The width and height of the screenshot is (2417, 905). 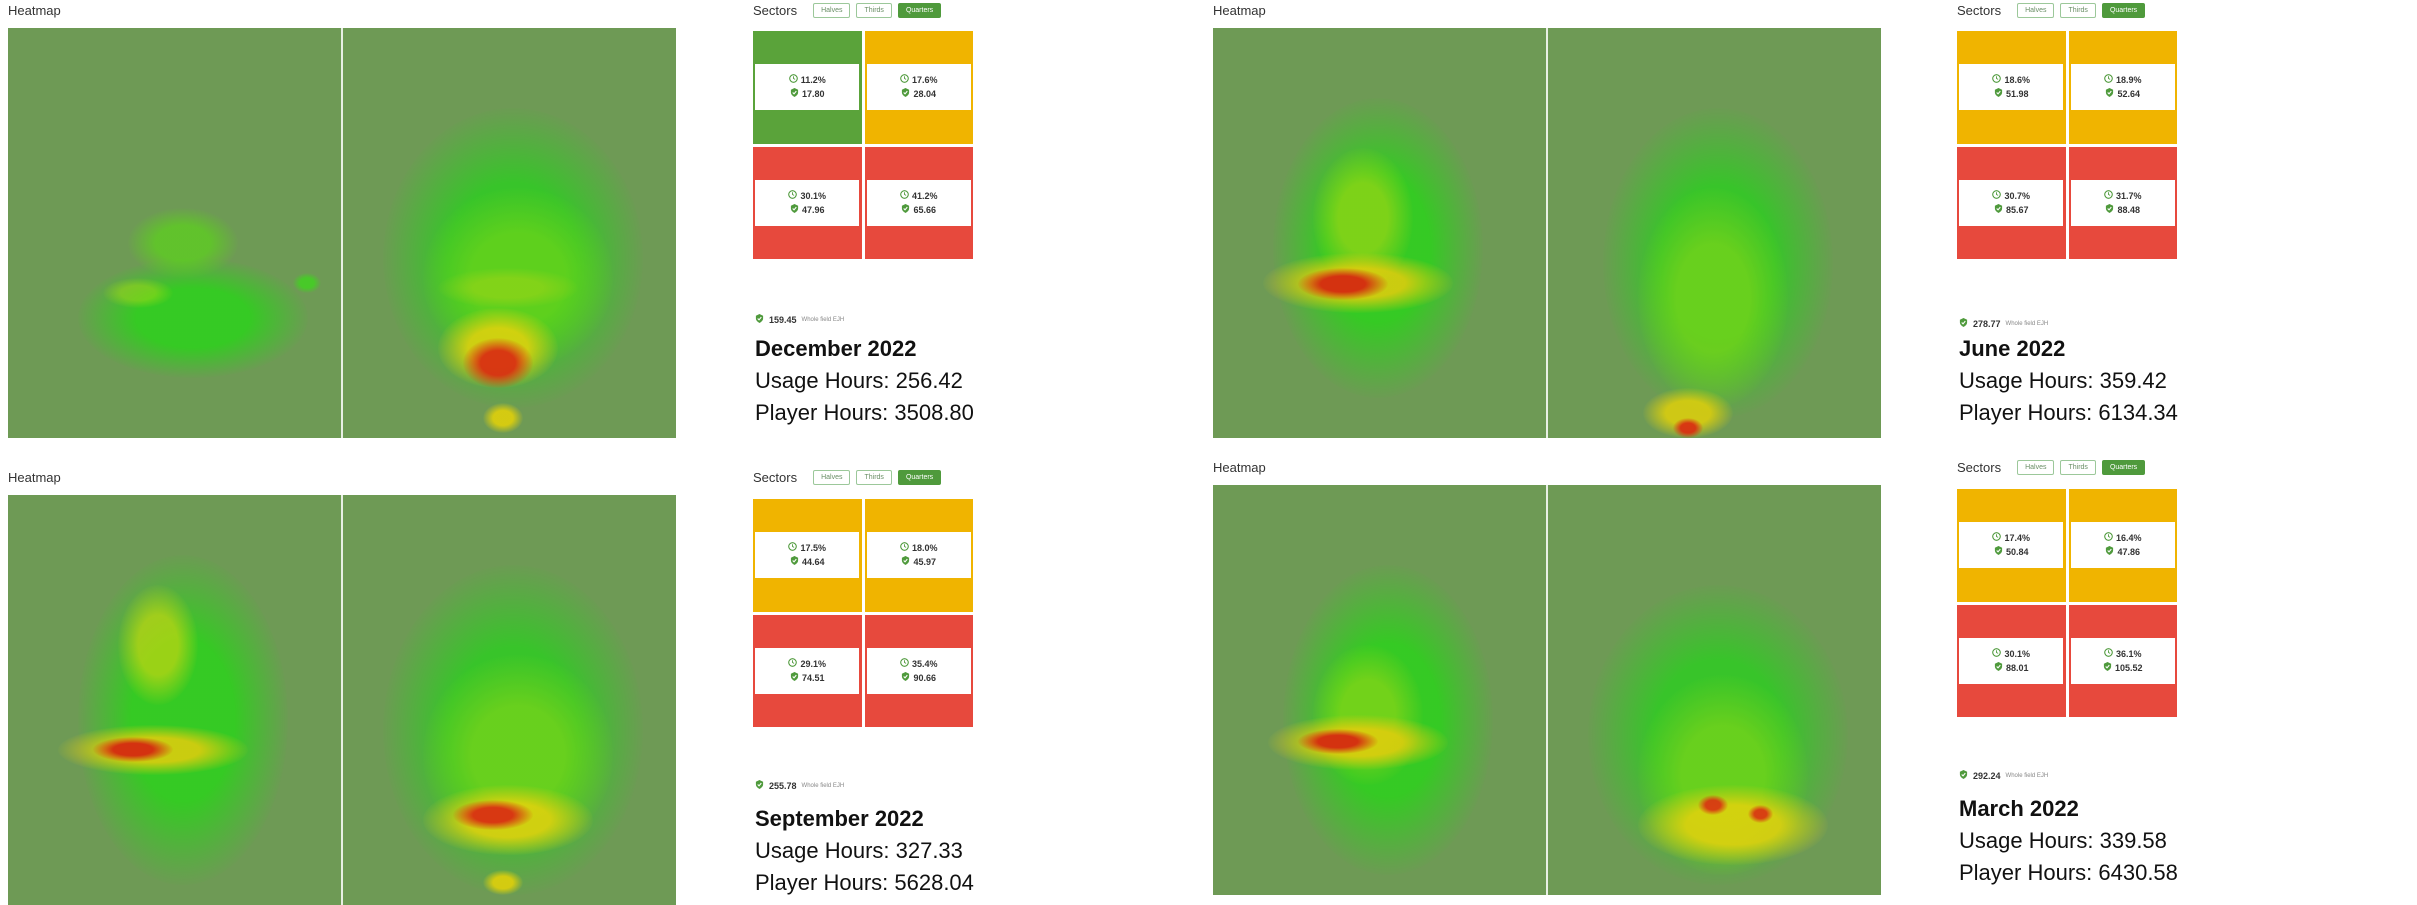 What do you see at coordinates (1714, 690) in the screenshot?
I see `heatmap-right-half` at bounding box center [1714, 690].